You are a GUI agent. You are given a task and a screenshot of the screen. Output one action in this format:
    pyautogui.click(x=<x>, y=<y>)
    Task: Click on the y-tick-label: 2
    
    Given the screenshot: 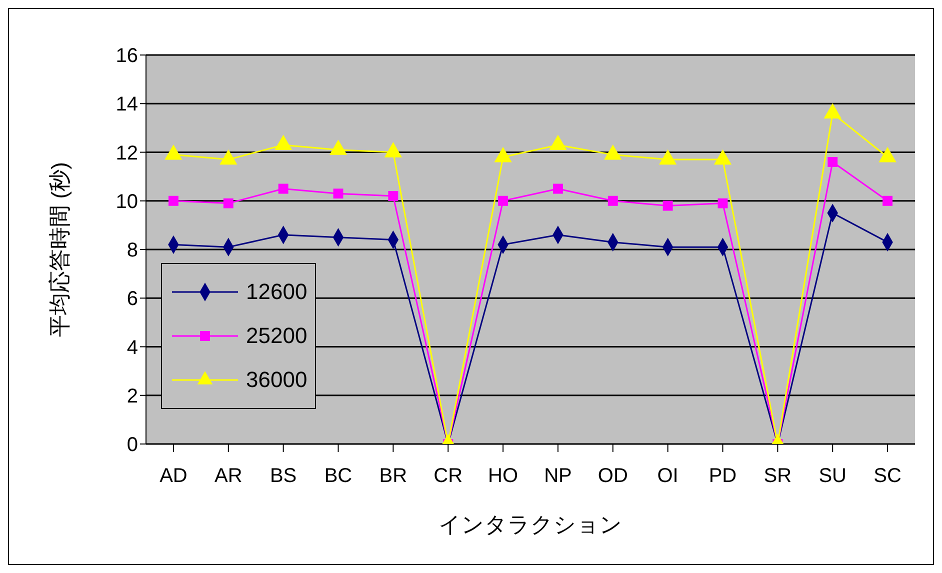 What is the action you would take?
    pyautogui.click(x=132, y=396)
    